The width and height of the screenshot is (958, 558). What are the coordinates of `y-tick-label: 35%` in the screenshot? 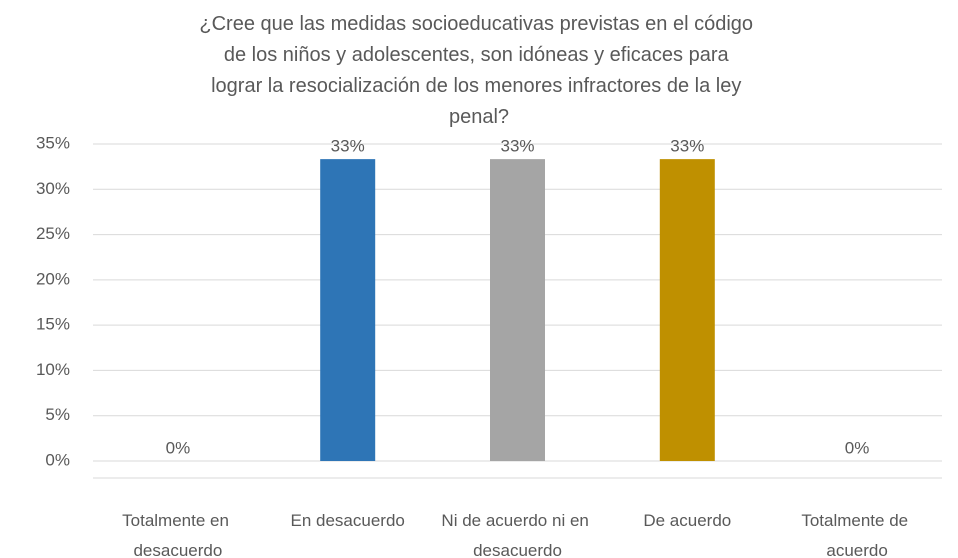 It's located at (53, 142).